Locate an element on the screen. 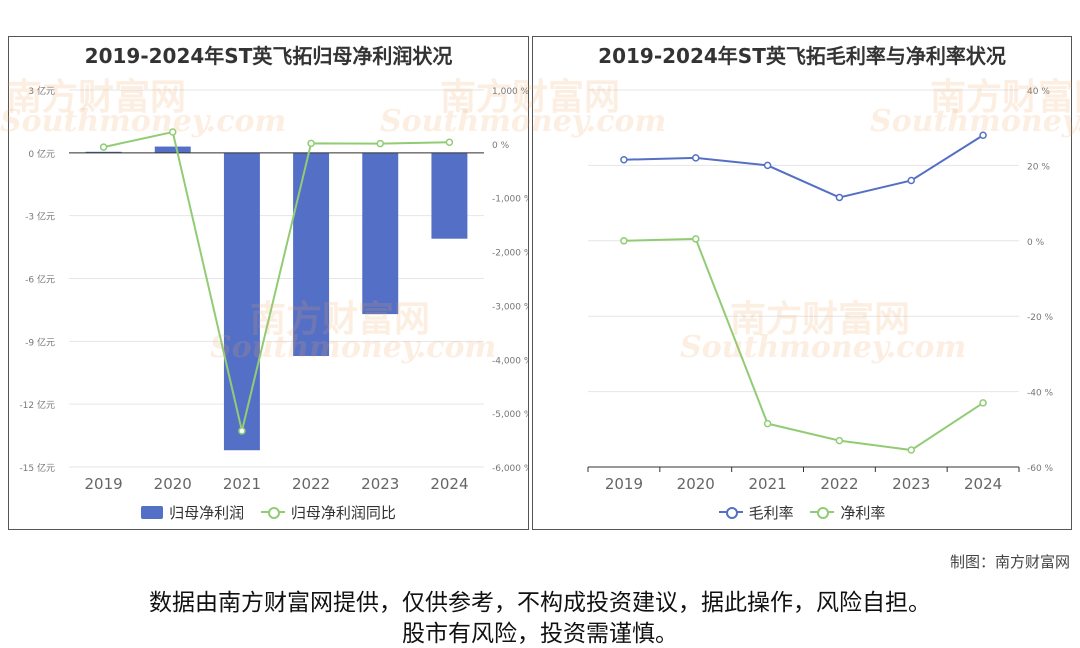 This screenshot has width=1080, height=648. legend-label: 毛利率 is located at coordinates (771, 512).